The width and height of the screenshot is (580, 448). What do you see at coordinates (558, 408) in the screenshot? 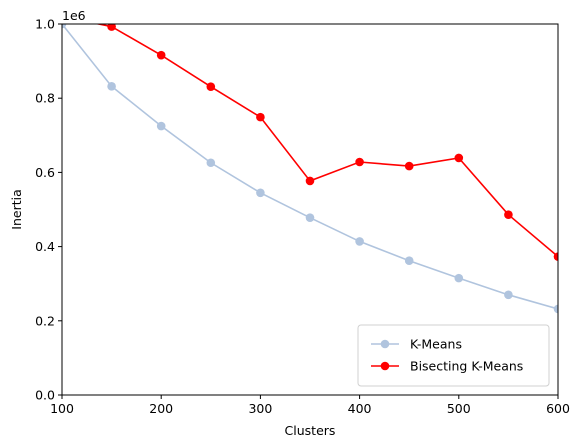
I see `x-tick-label: 600` at bounding box center [558, 408].